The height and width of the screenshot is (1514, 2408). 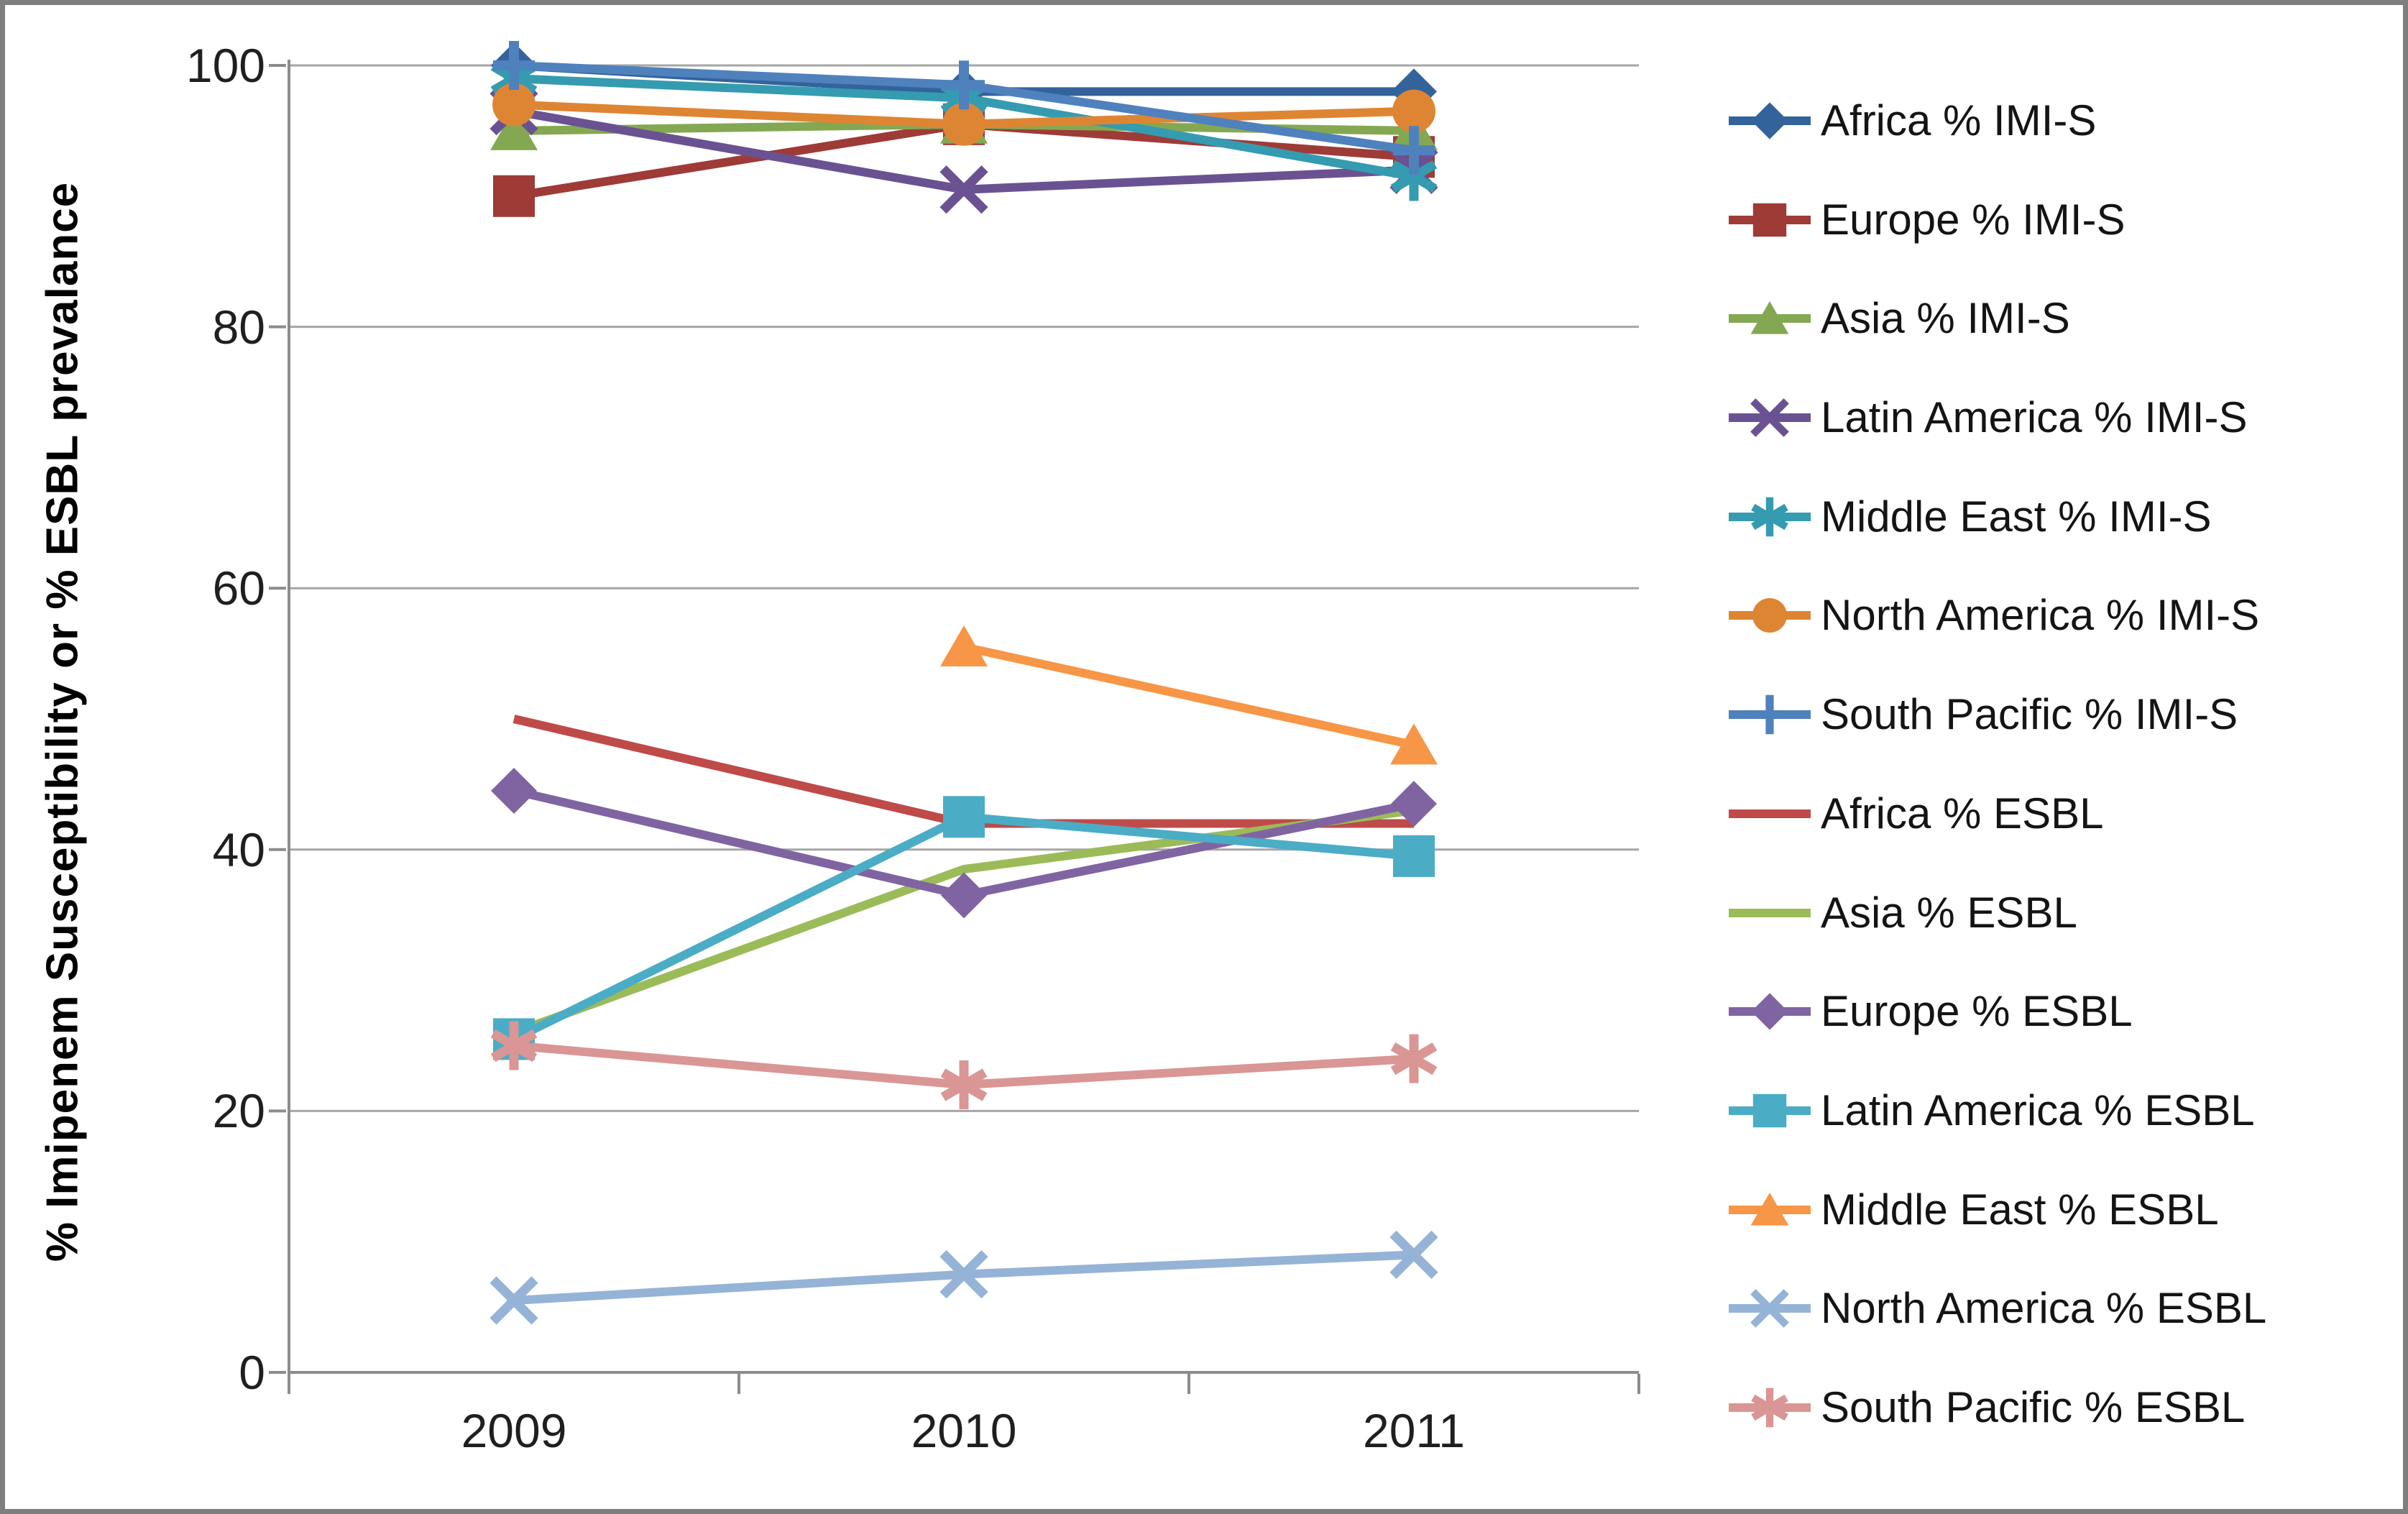 What do you see at coordinates (238, 327) in the screenshot?
I see `y-tick-label: 80` at bounding box center [238, 327].